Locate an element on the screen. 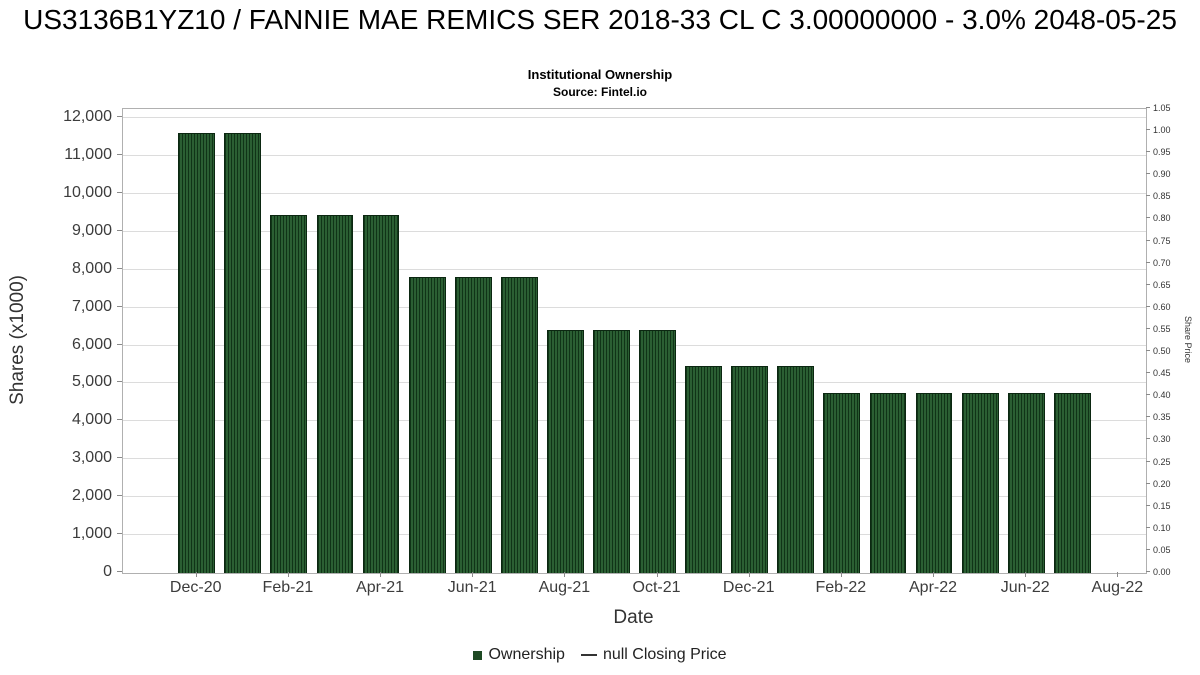 This screenshot has width=1200, height=675. y-left-tick-label: 10,000 is located at coordinates (87, 192).